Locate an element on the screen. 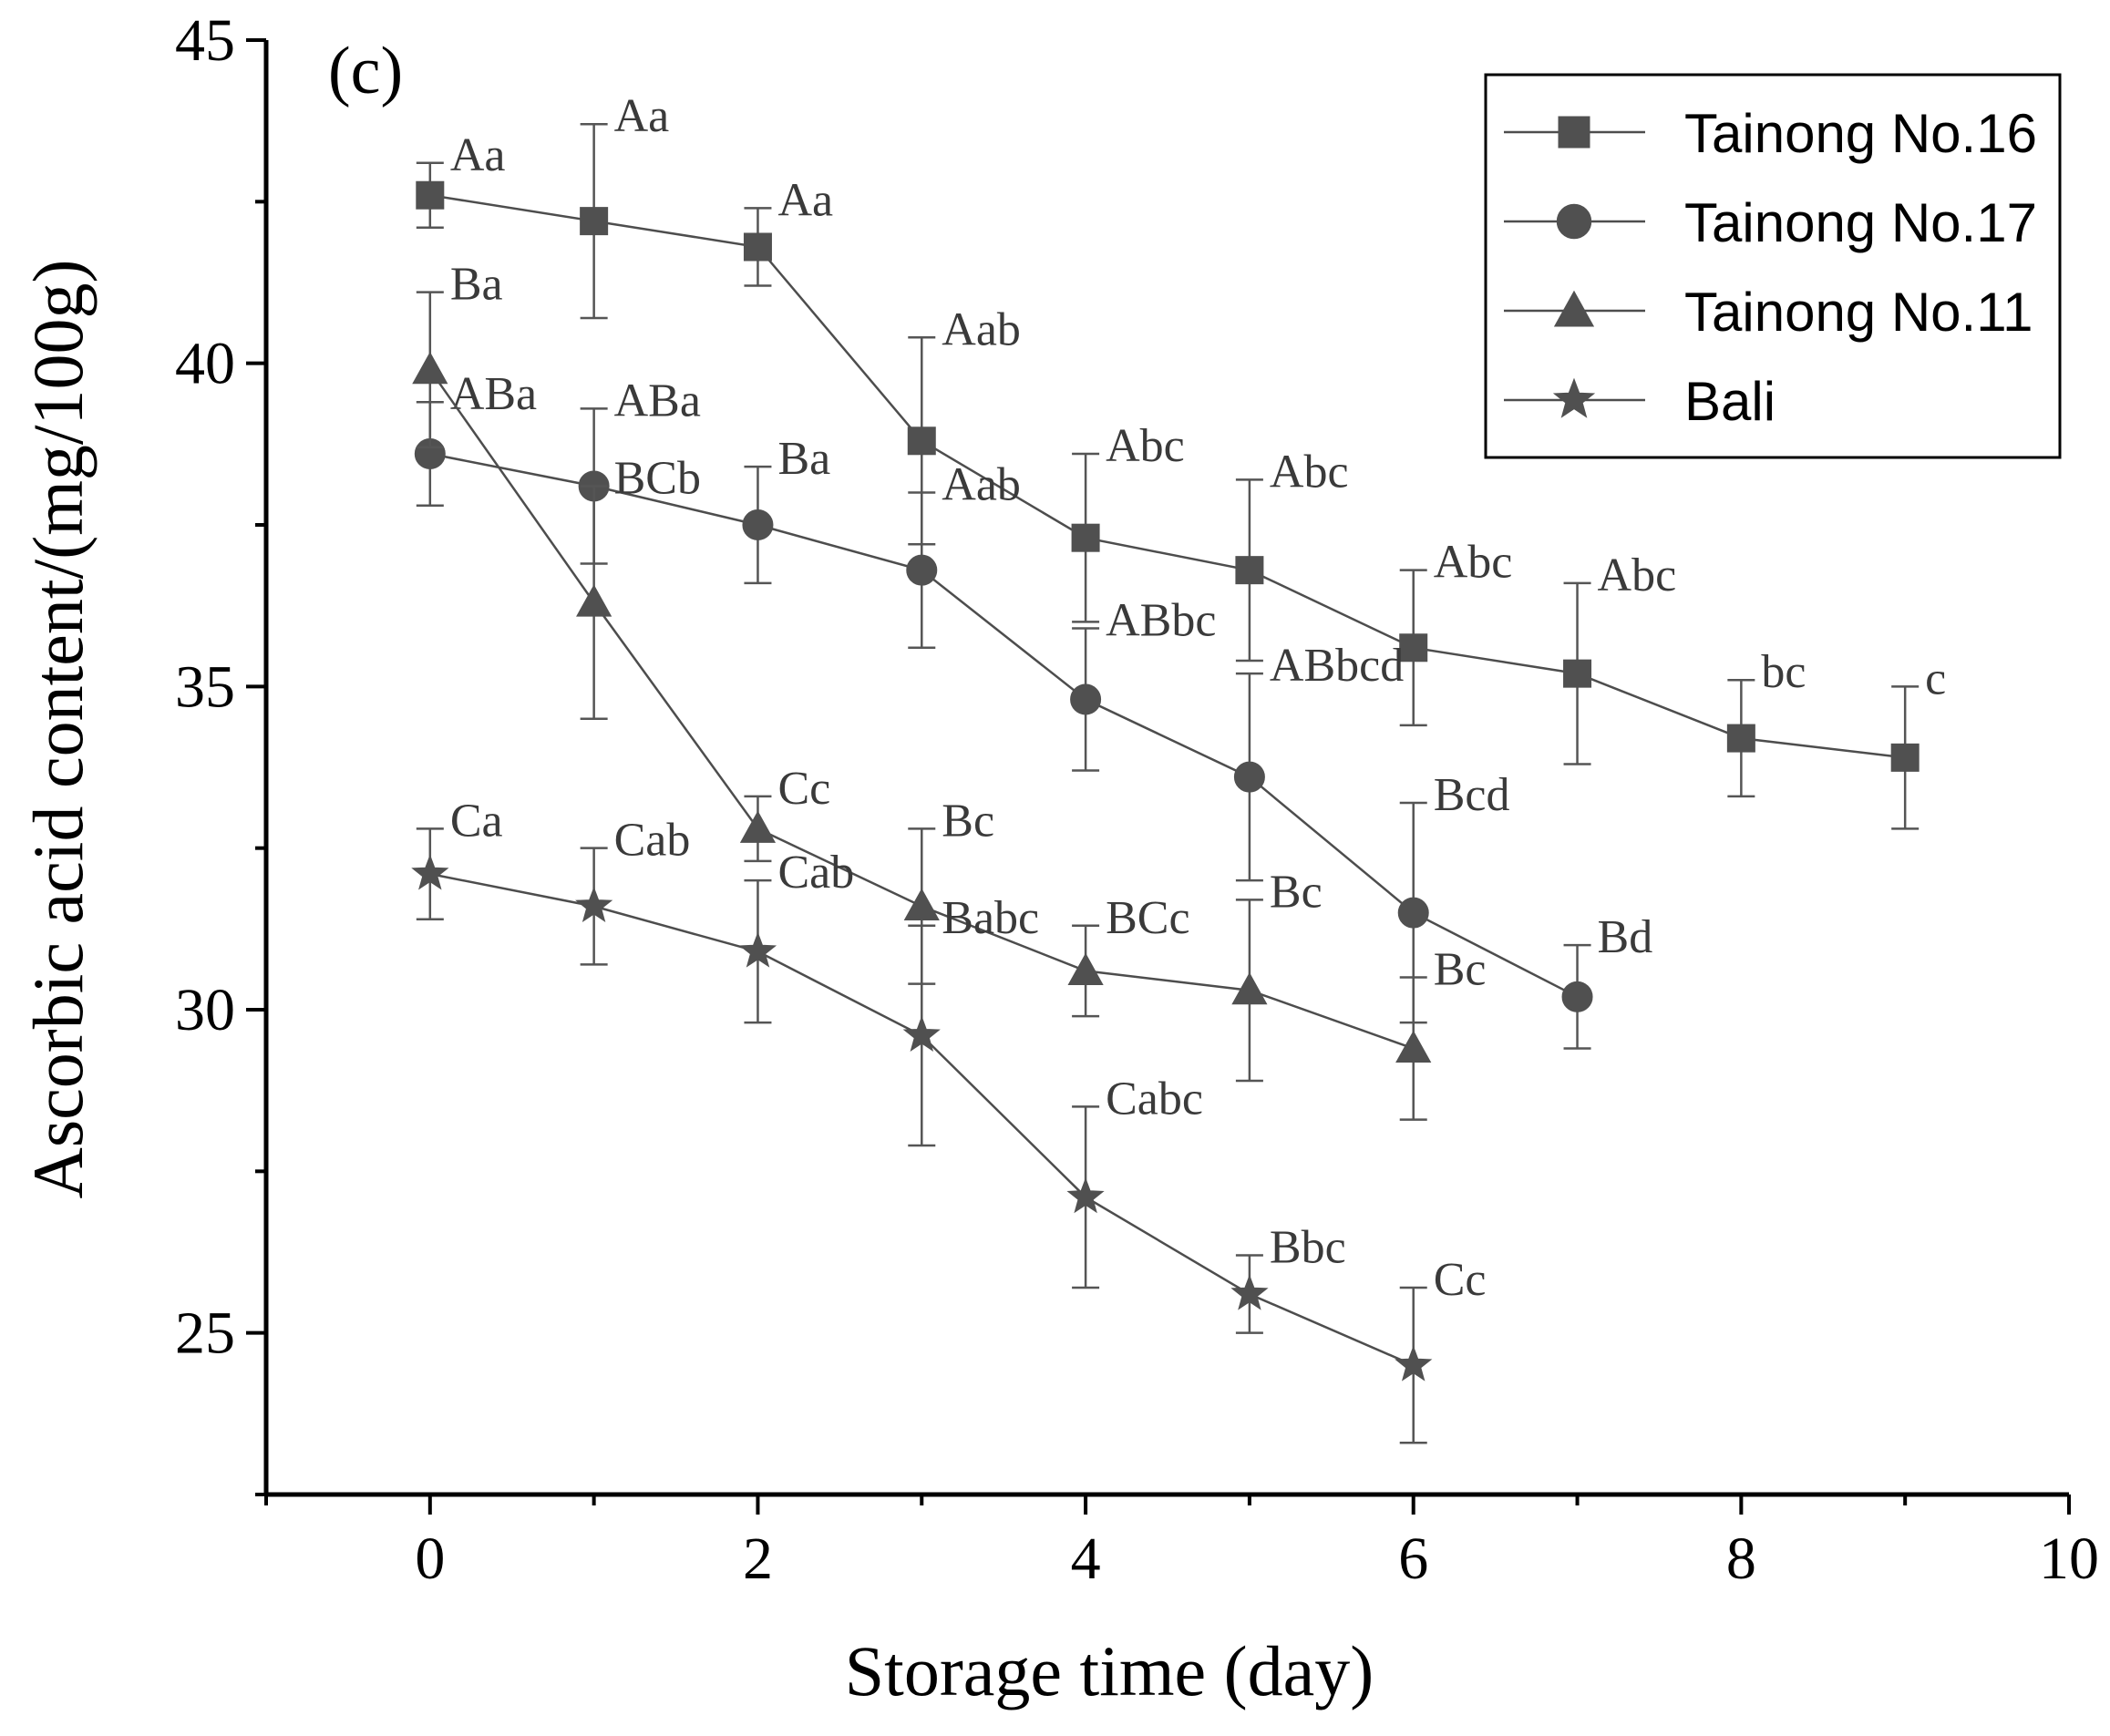  legend-item: Tainong No.11 is located at coordinates (1768, 312).